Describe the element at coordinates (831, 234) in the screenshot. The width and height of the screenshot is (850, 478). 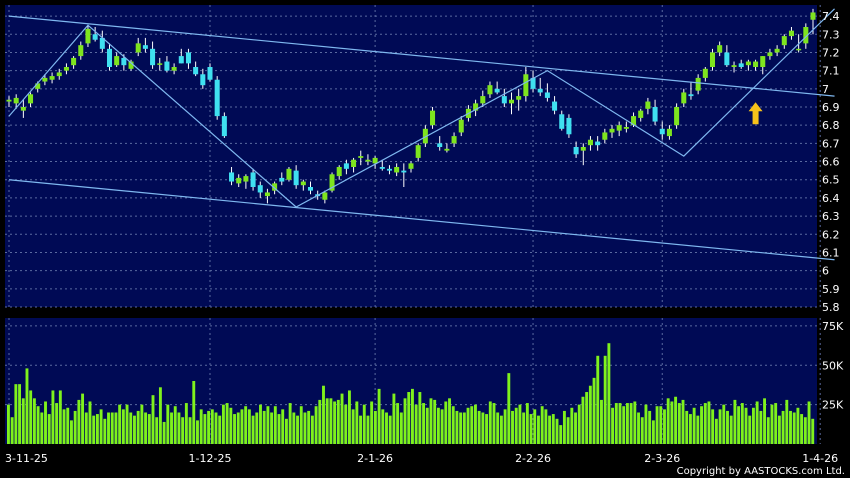
I see `price-tick-label: 6.2` at that location.